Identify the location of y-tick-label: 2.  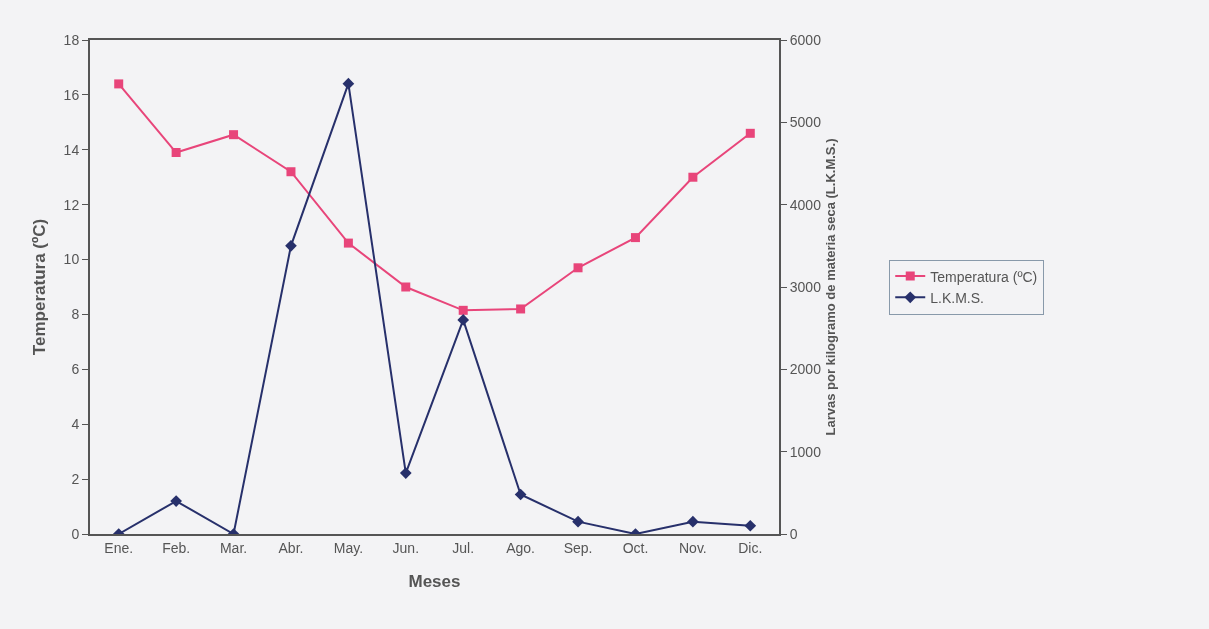
(75, 479).